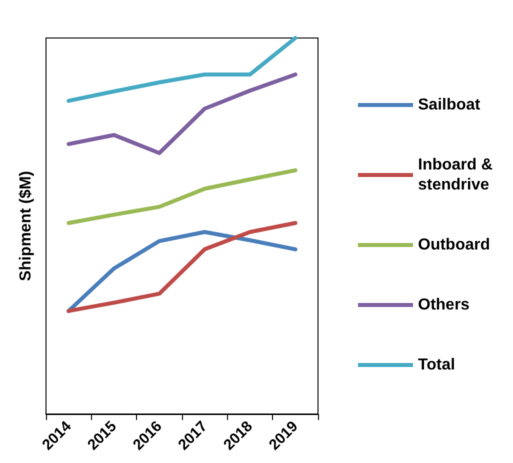 The height and width of the screenshot is (463, 513). Describe the element at coordinates (458, 175) in the screenshot. I see `legend-label: Inboard & stendrive` at that location.